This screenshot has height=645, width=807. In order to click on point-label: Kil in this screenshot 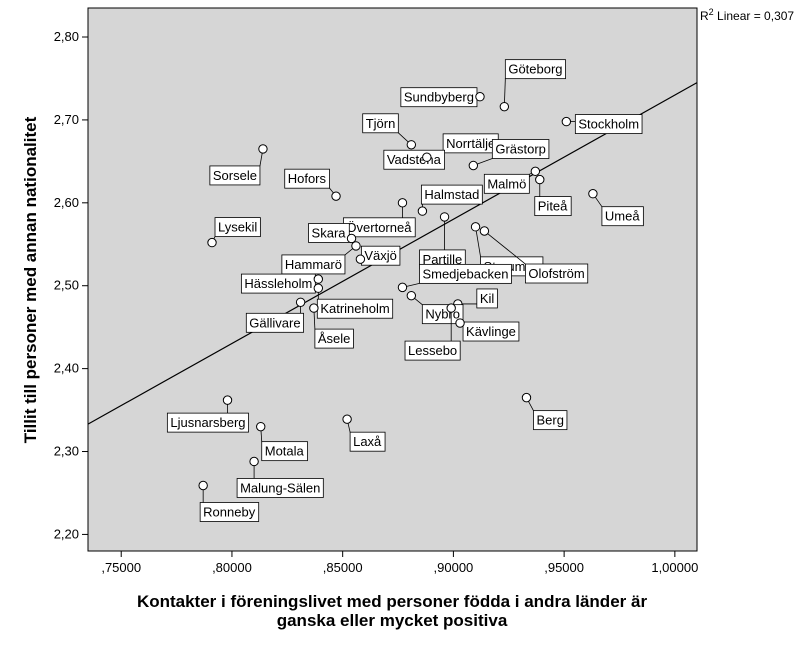, I will do `click(487, 298)`.